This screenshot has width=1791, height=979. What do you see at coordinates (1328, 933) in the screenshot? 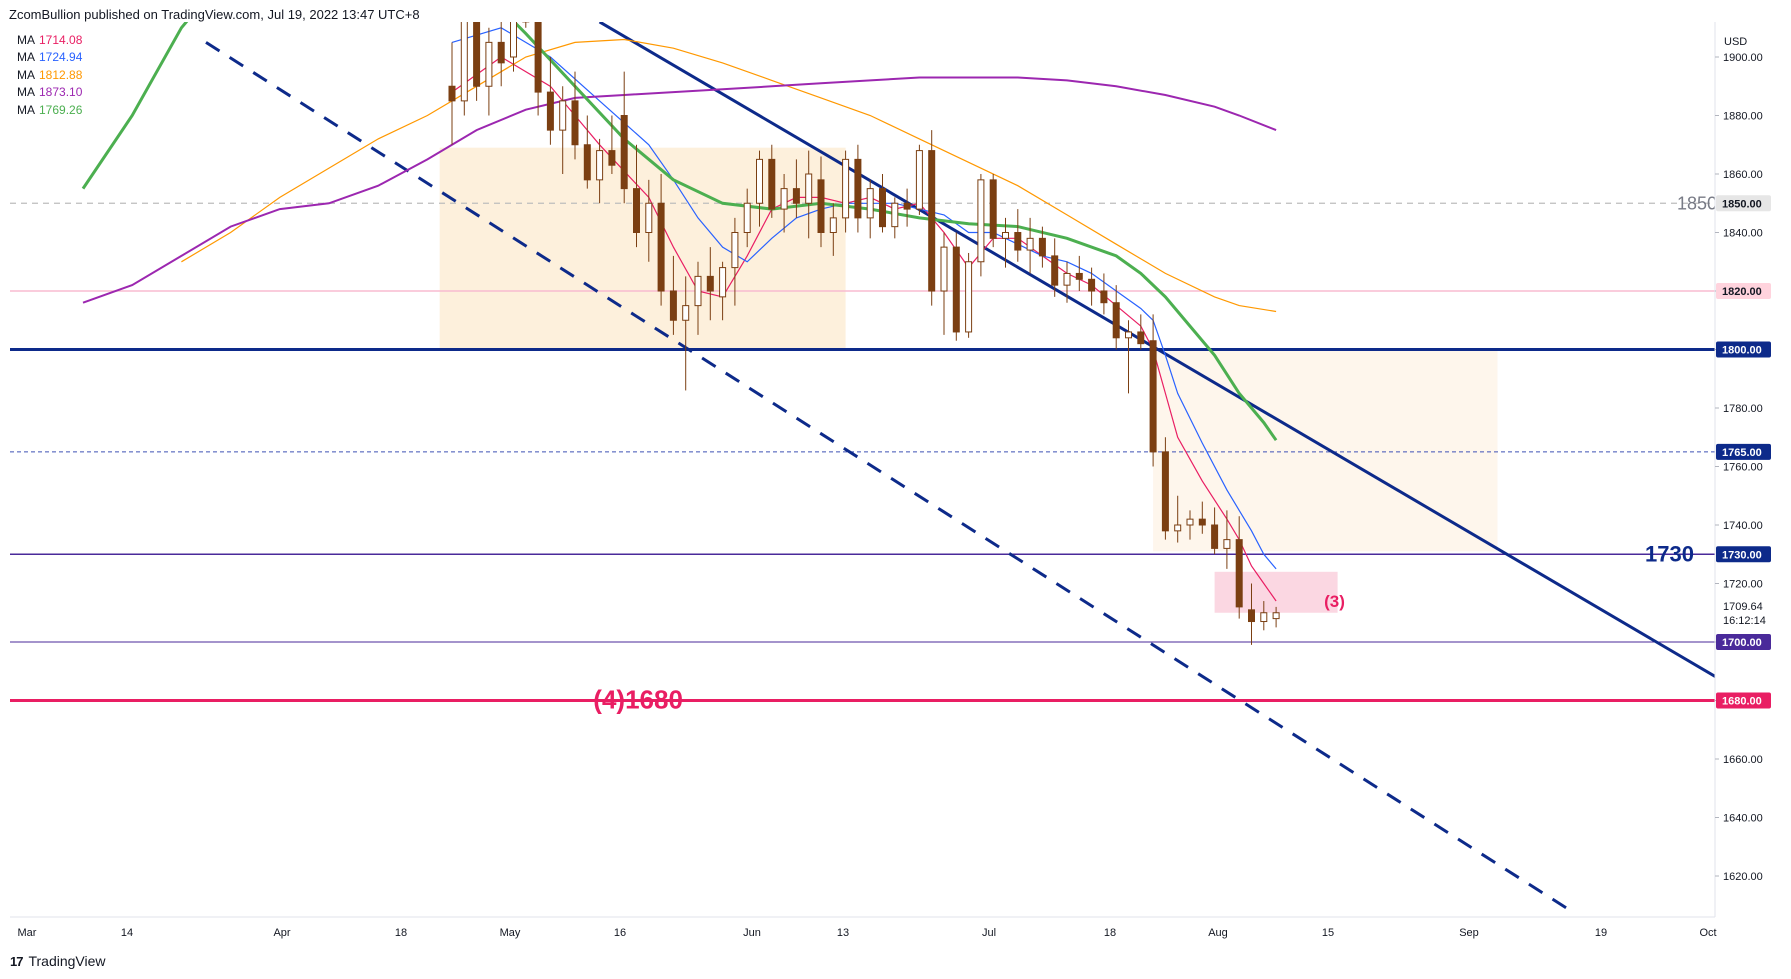
I see `x-tick-label: 15` at bounding box center [1328, 933].